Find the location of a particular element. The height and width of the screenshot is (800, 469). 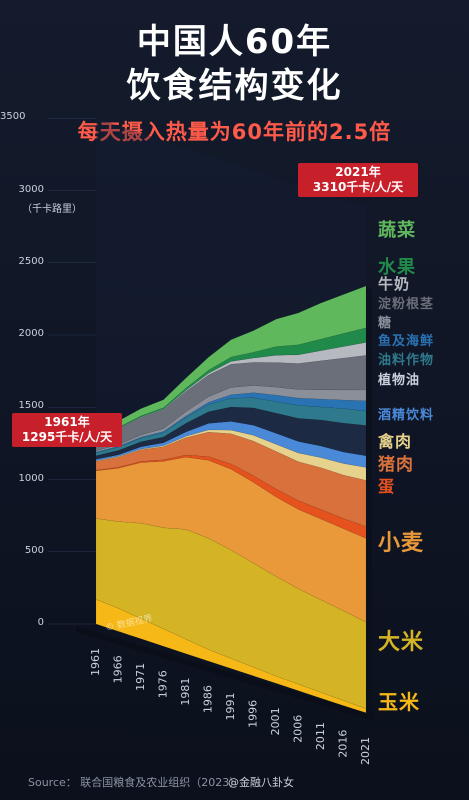

x-tick-1981: 1981 is located at coordinates (185, 692).